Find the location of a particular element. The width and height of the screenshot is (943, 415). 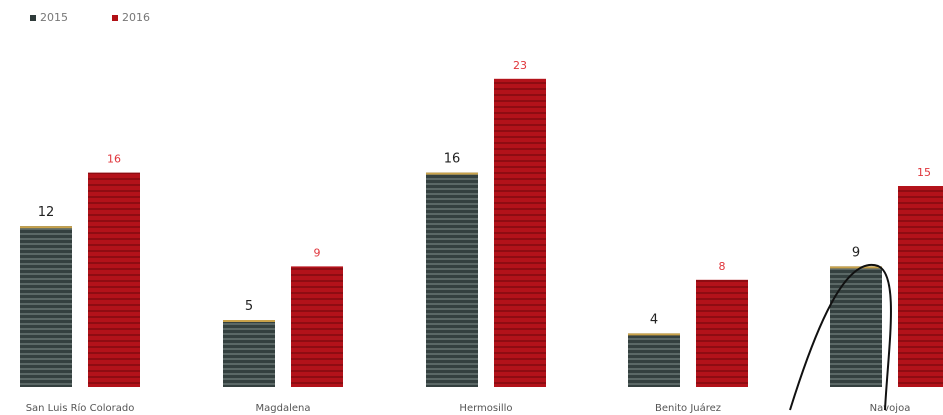

legend-label-2016: 2016 is located at coordinates (136, 17).